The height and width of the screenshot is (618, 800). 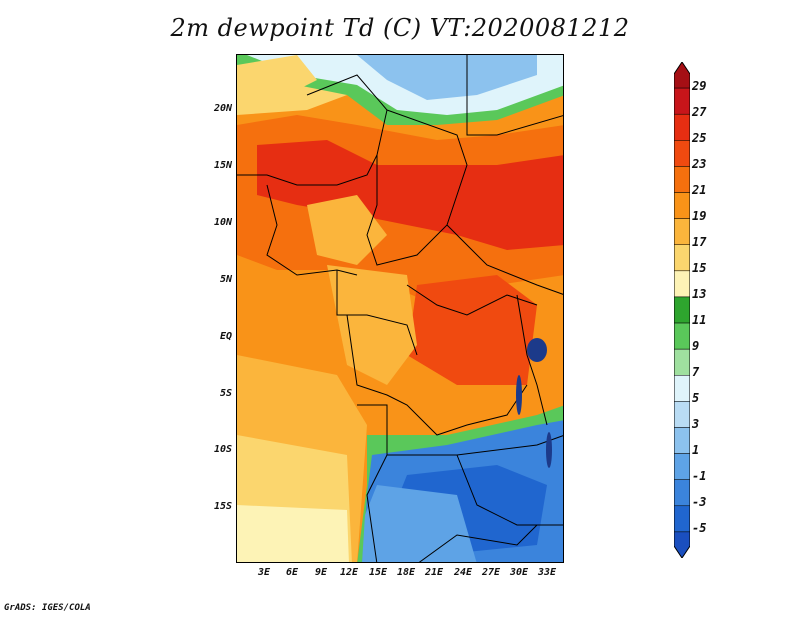 What do you see at coordinates (406, 572) in the screenshot?
I see `lon-label-18e: 18E` at bounding box center [406, 572].